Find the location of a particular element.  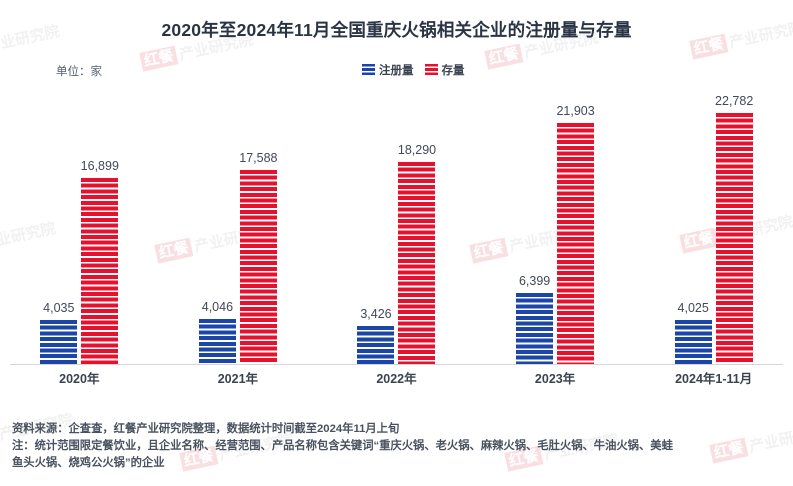

x-axis-tick-label: 2021年 is located at coordinates (238, 379).